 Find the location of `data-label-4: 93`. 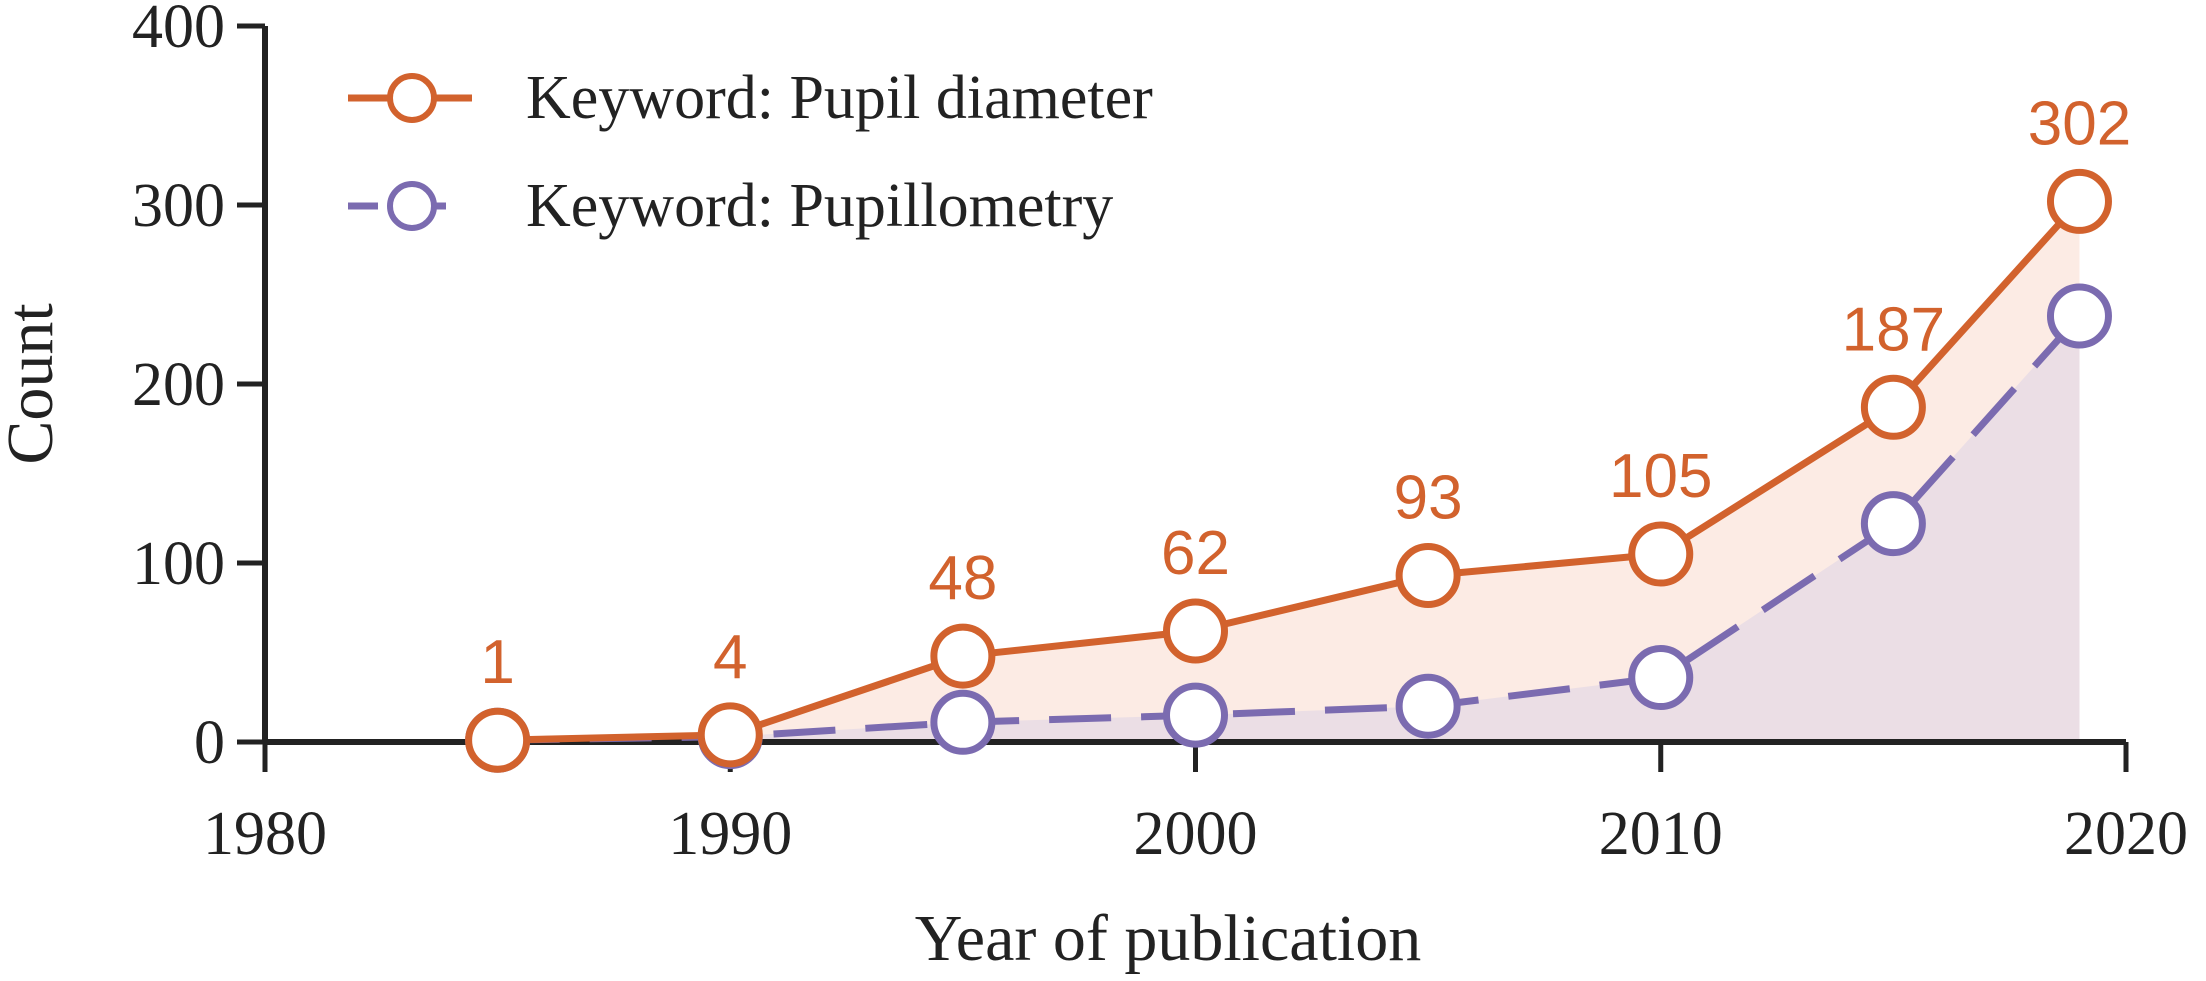

data-label-4: 93 is located at coordinates (1428, 498).